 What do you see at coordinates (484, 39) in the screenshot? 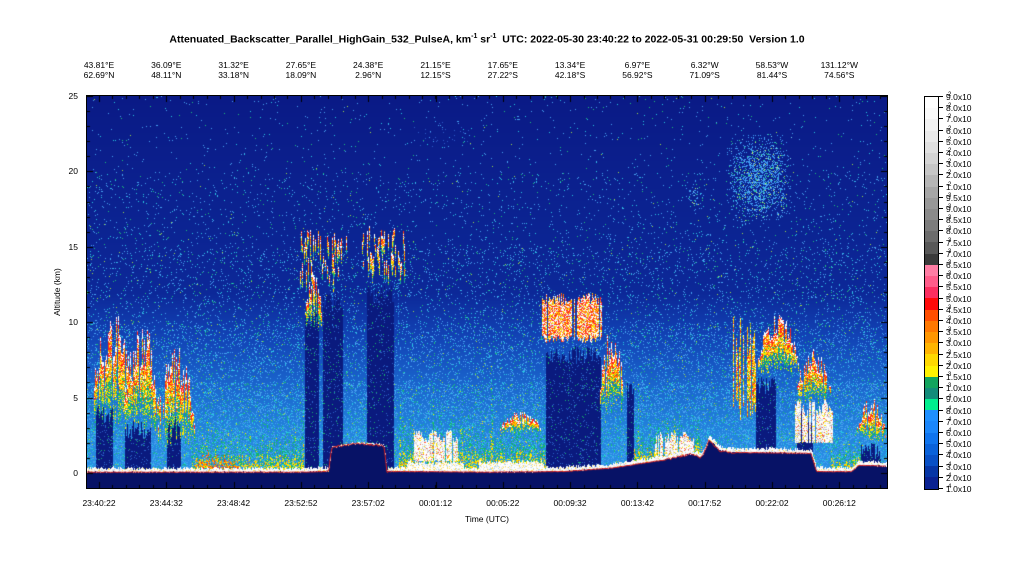
I see `title-unit2: sr` at bounding box center [484, 39].